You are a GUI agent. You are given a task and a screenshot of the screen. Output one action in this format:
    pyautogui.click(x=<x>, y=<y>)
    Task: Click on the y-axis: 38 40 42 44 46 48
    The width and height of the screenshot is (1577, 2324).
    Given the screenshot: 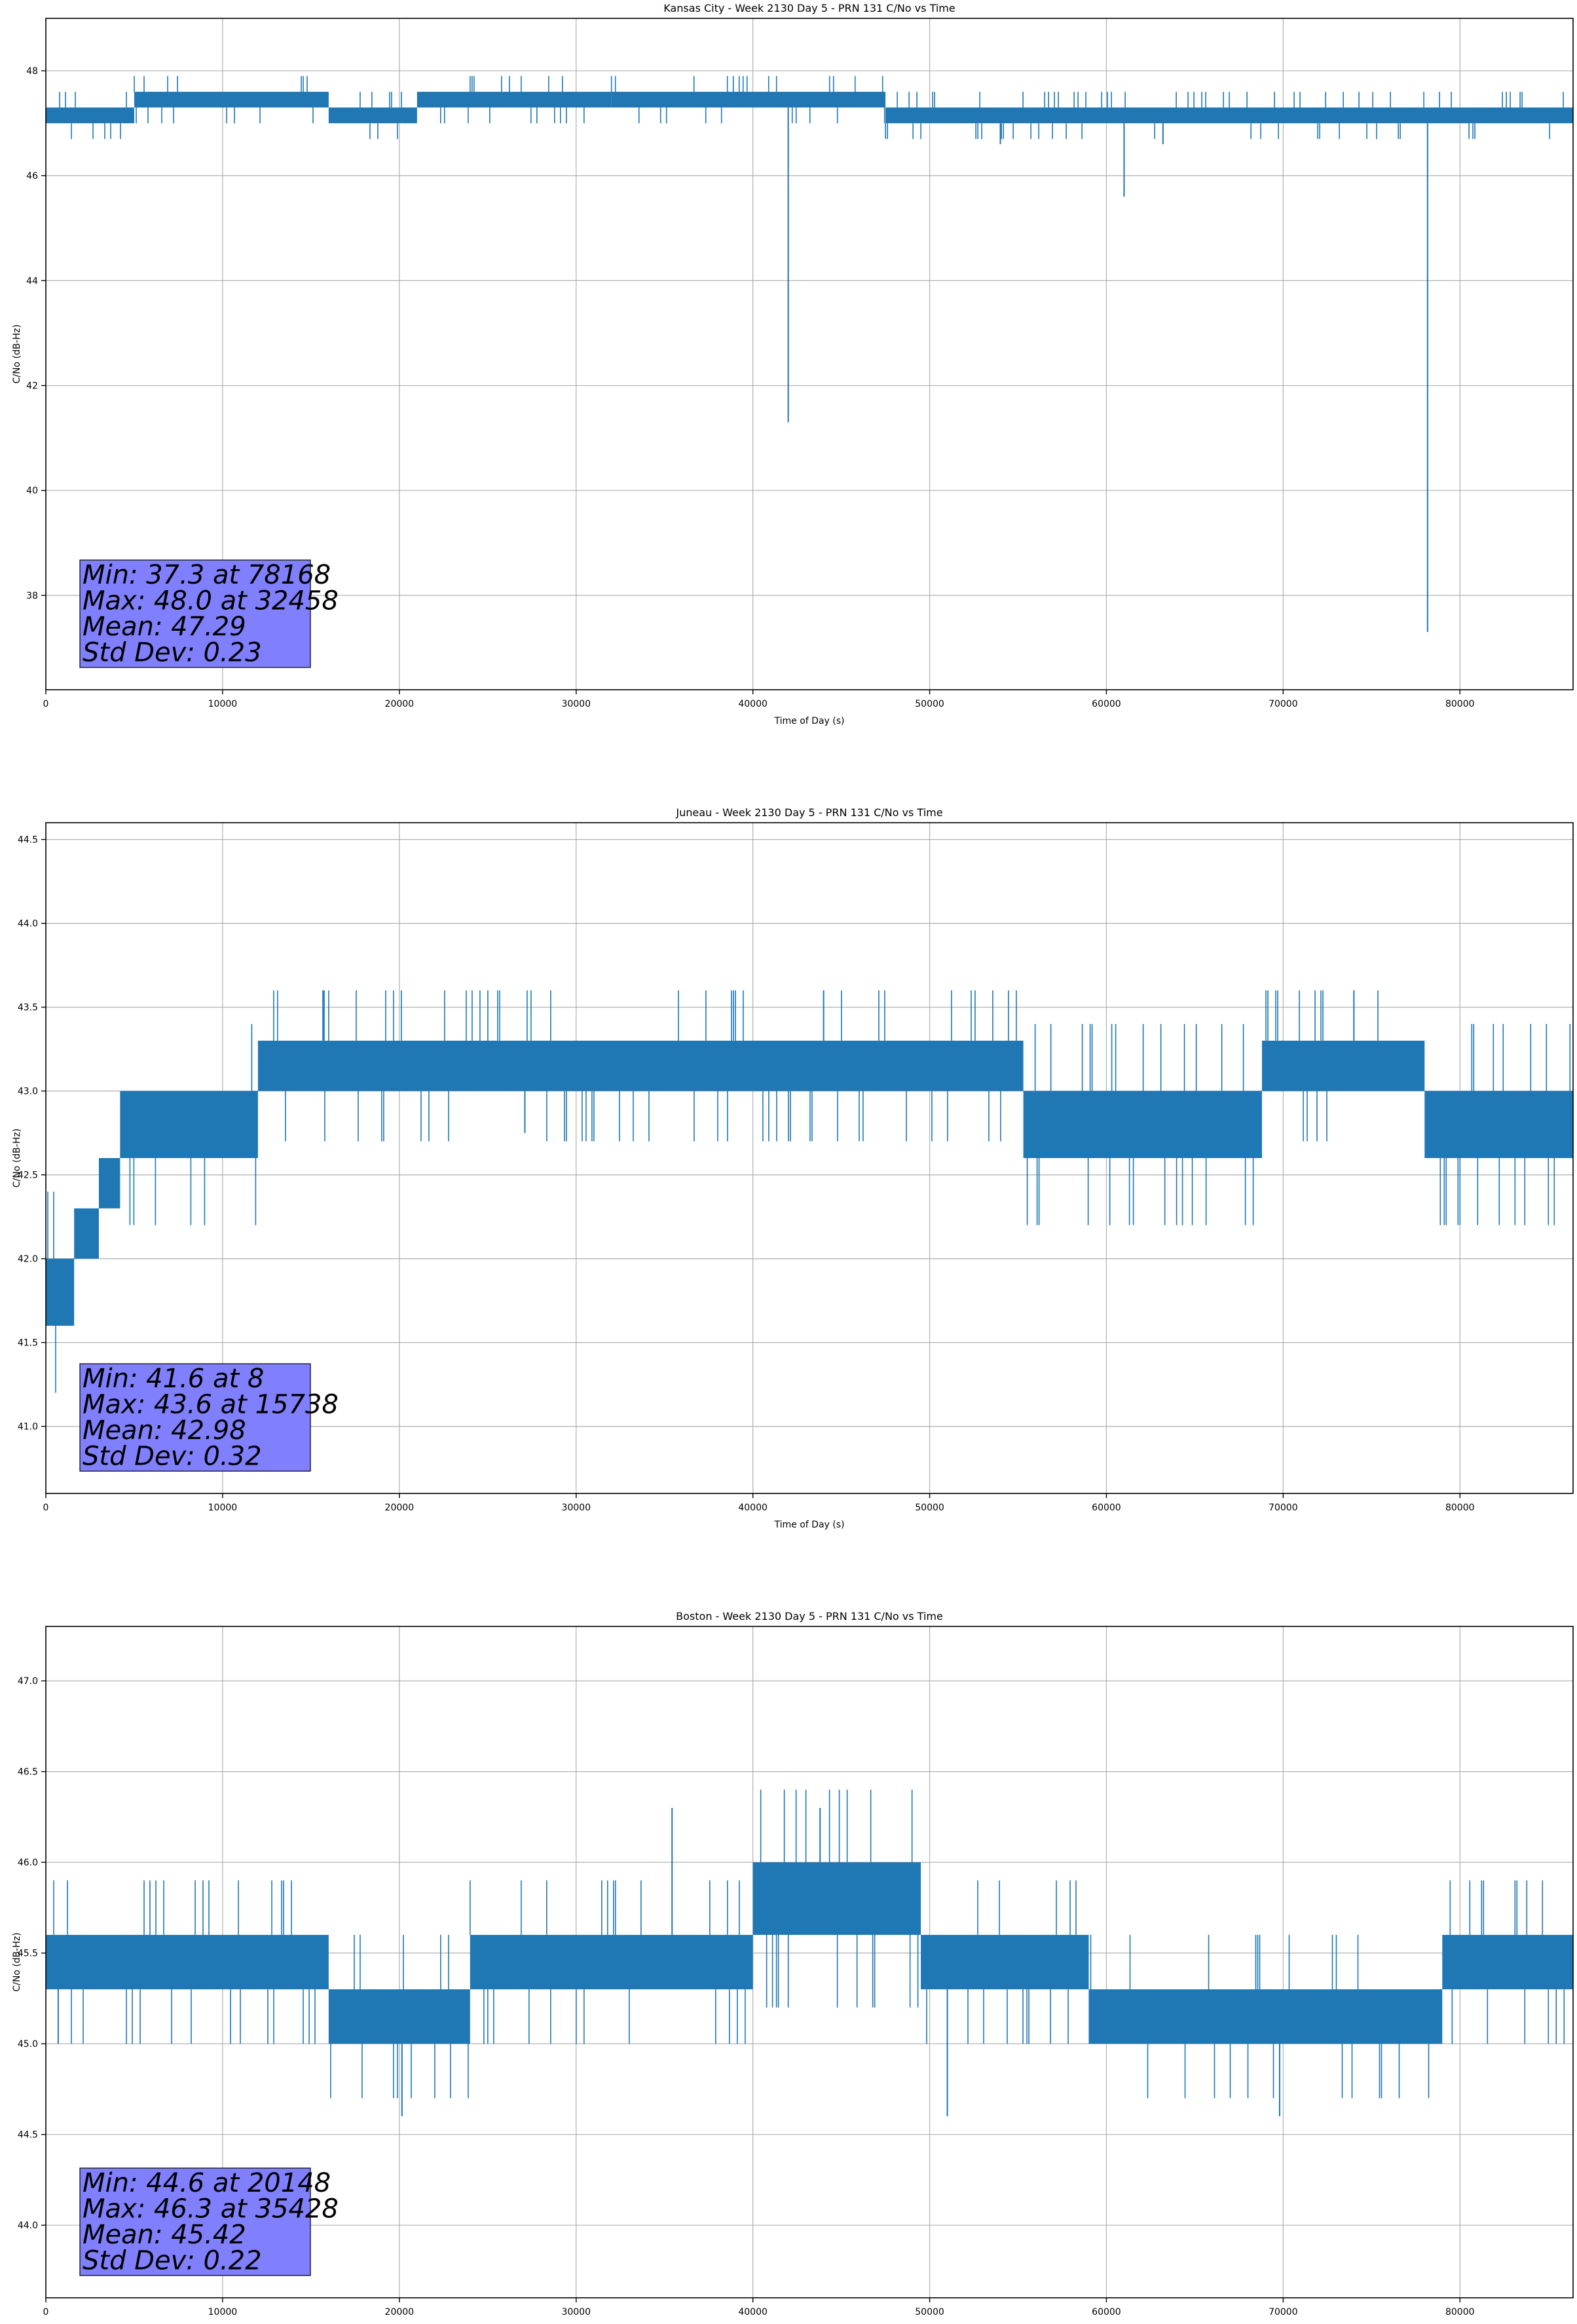 What is the action you would take?
    pyautogui.click(x=36, y=333)
    